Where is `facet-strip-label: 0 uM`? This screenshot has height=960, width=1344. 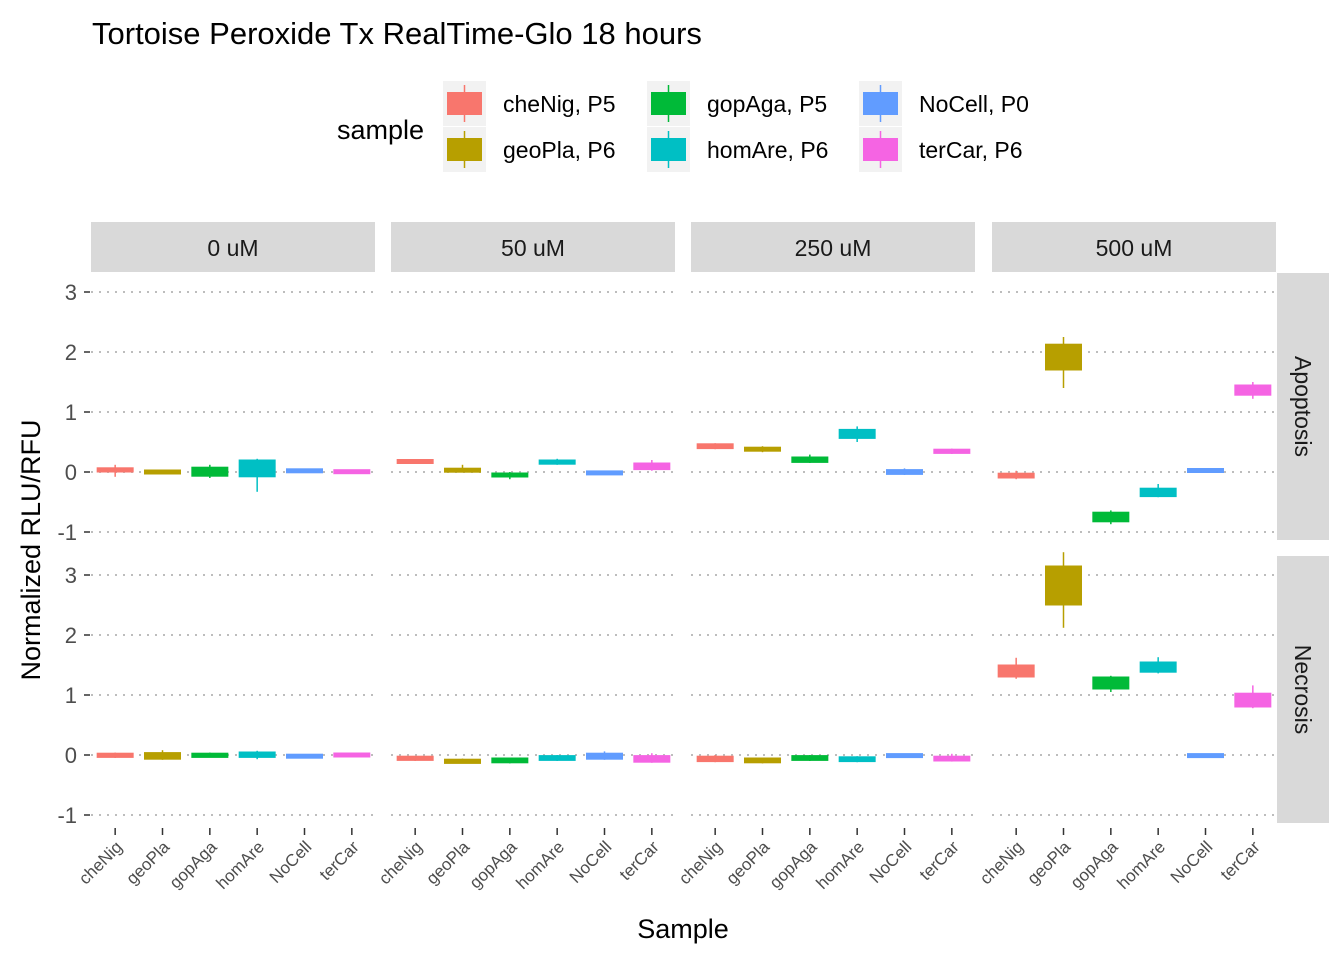 facet-strip-label: 0 uM is located at coordinates (232, 248).